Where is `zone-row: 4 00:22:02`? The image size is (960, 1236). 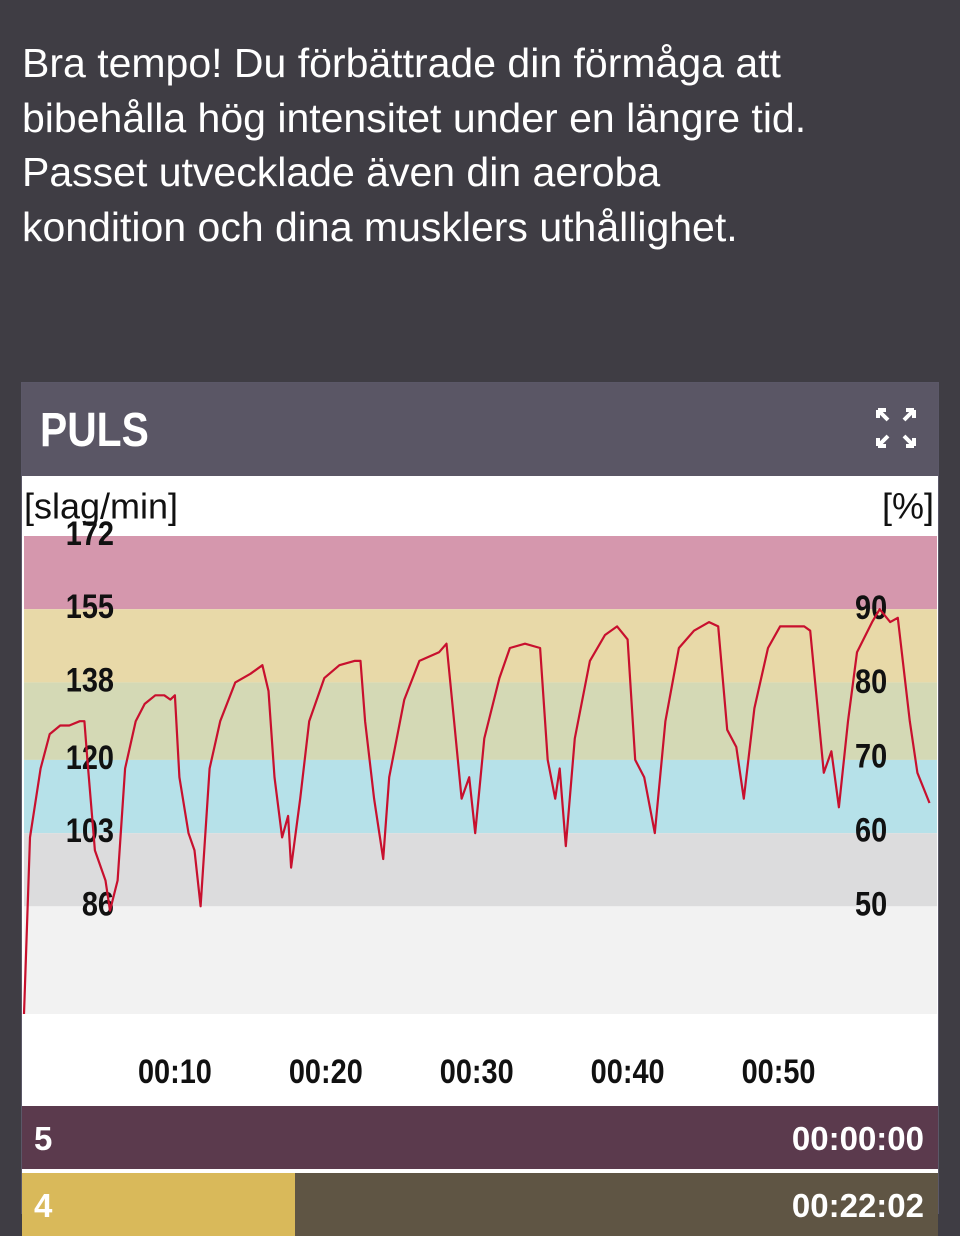
zone-row: 4 00:22:02 is located at coordinates (480, 1204).